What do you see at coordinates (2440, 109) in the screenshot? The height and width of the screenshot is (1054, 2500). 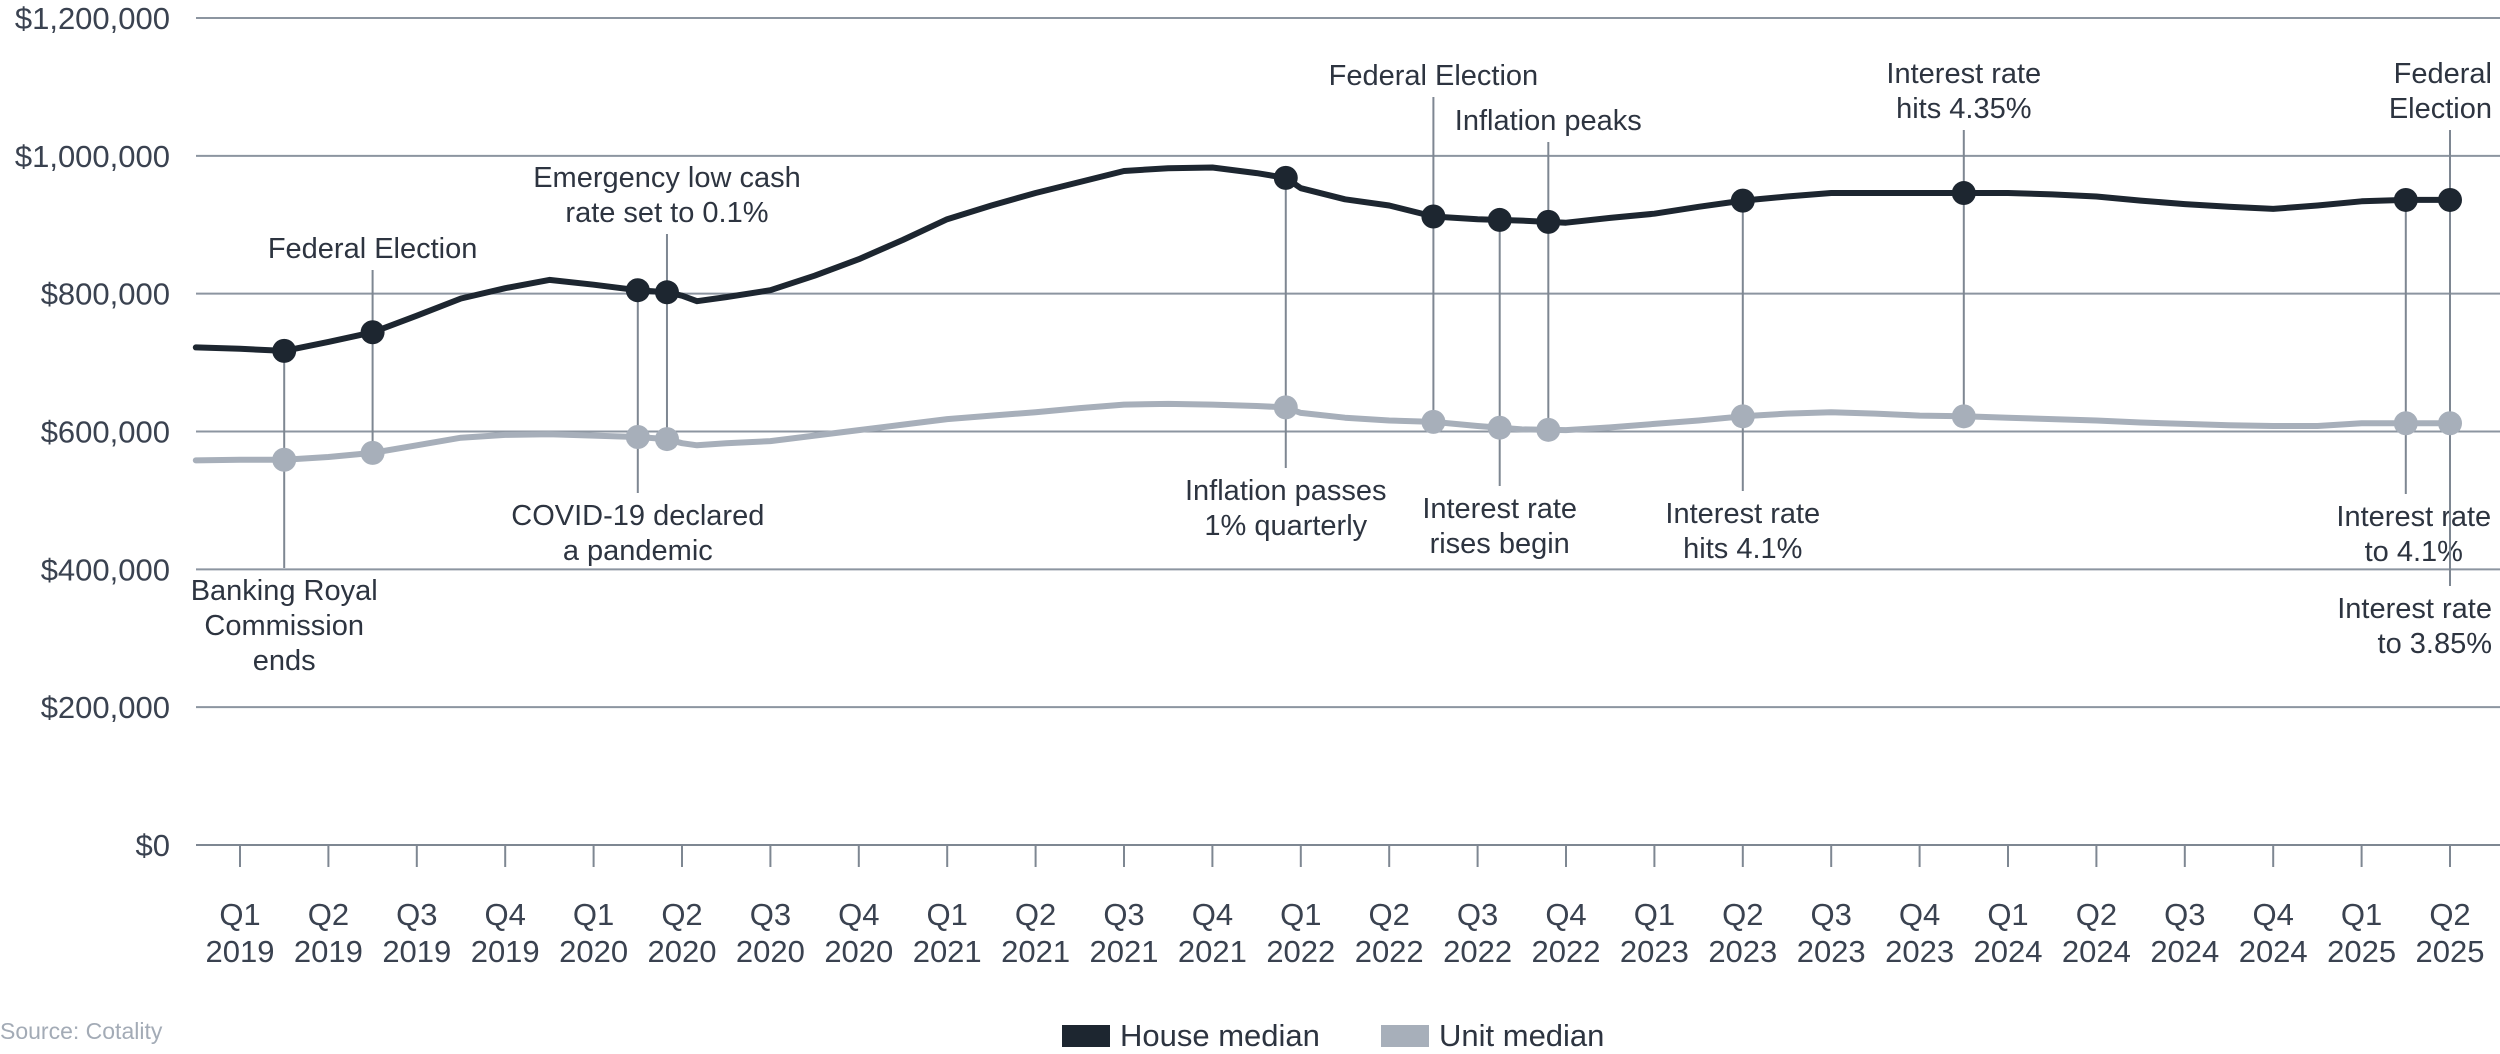 I see `annotation-label: Election` at bounding box center [2440, 109].